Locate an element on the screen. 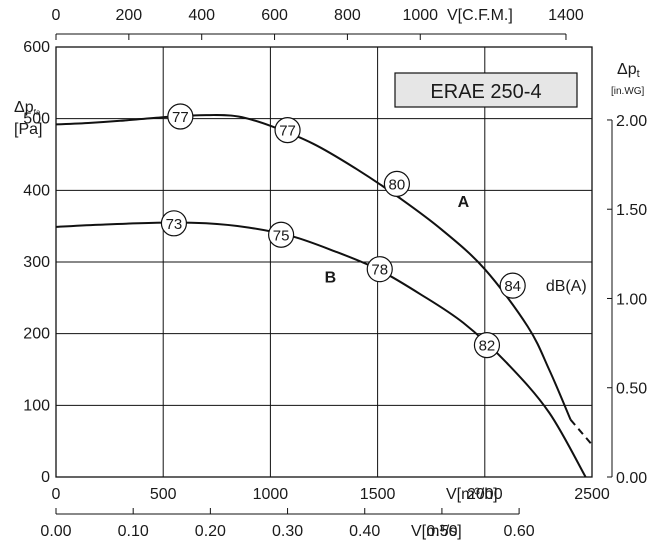  y-tick-label: 400 is located at coordinates (36, 190).